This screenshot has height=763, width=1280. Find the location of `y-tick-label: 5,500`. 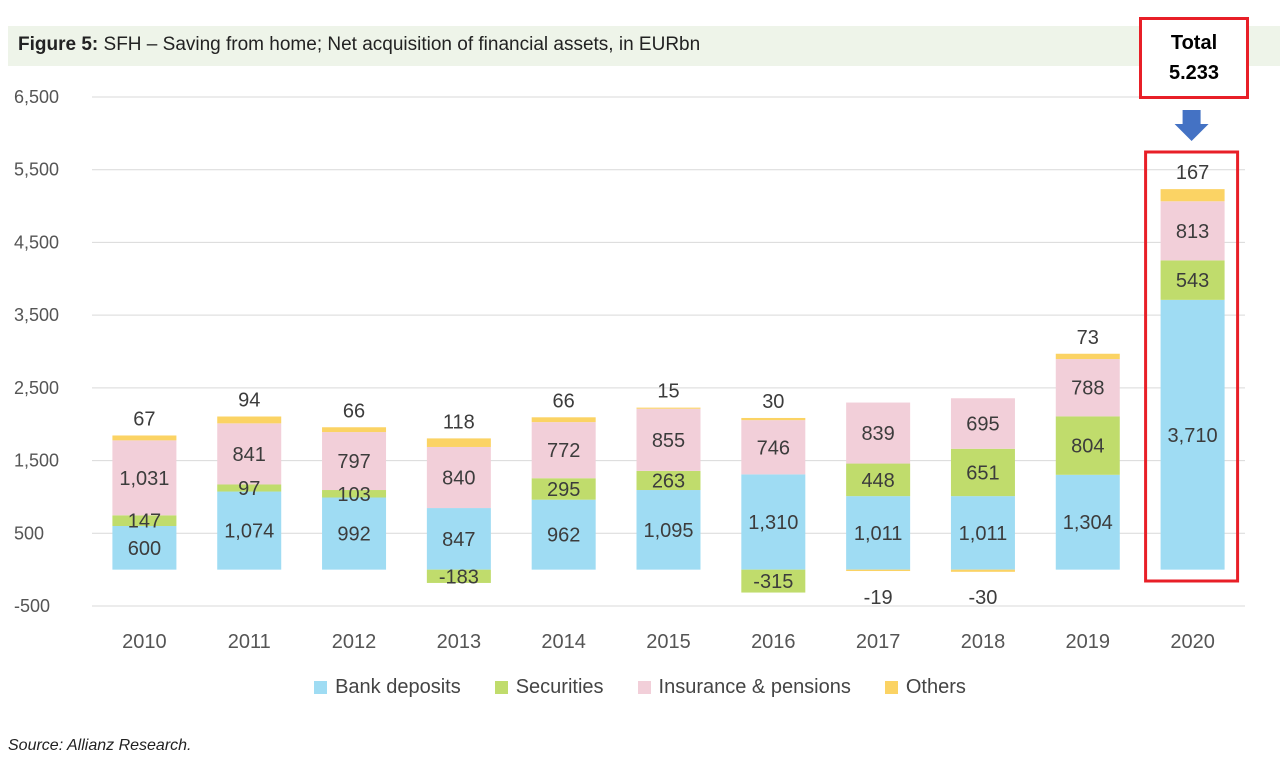

y-tick-label: 5,500 is located at coordinates (36, 170).